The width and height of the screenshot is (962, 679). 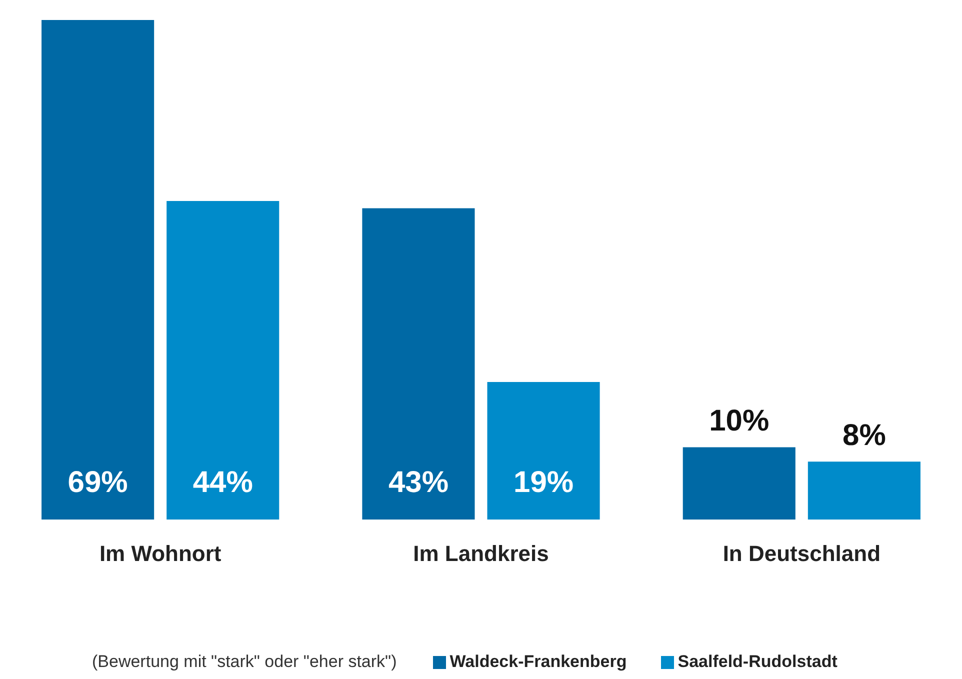 I want to click on legend-label: Saalfeld-Rudolstadt, so click(x=758, y=662).